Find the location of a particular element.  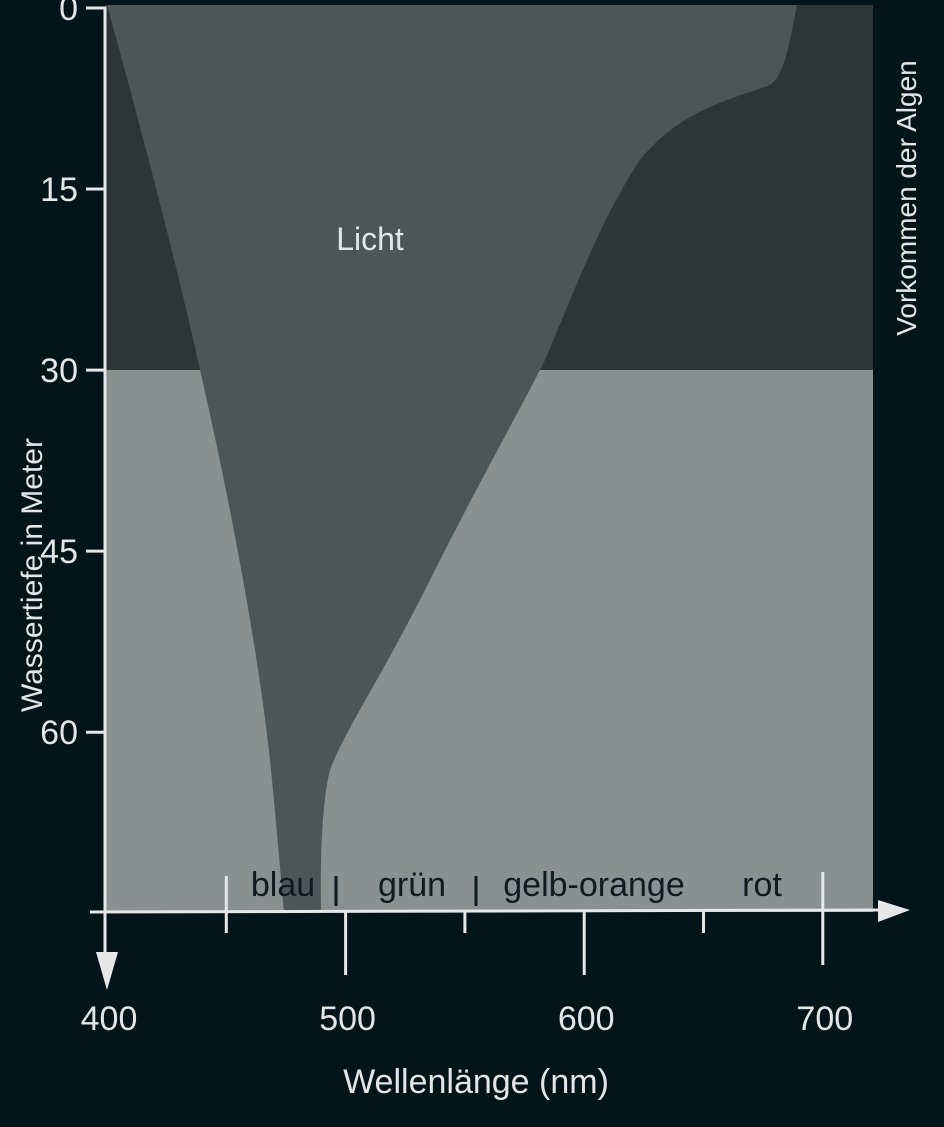

light-label: Licht is located at coordinates (370, 239).